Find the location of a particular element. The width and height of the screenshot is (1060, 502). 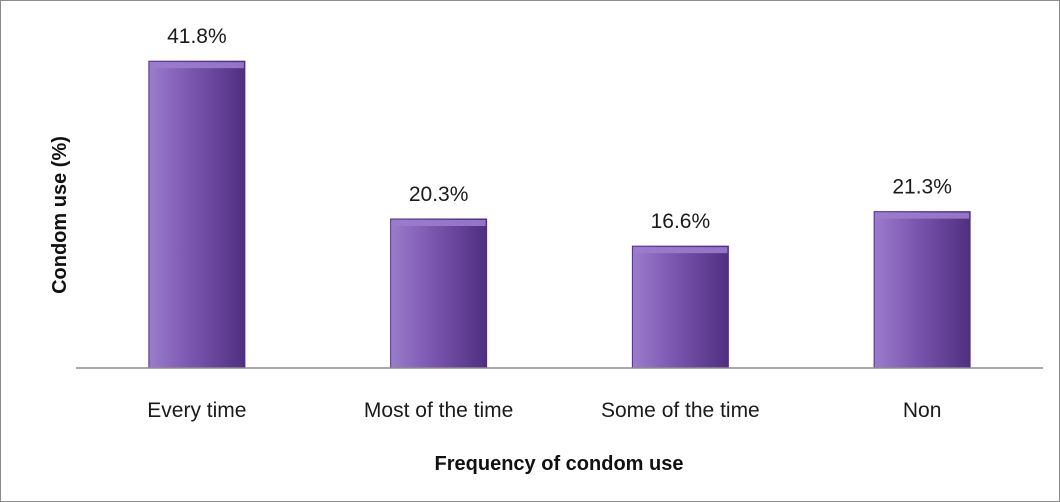

value-label-0: 41.8% is located at coordinates (197, 36).